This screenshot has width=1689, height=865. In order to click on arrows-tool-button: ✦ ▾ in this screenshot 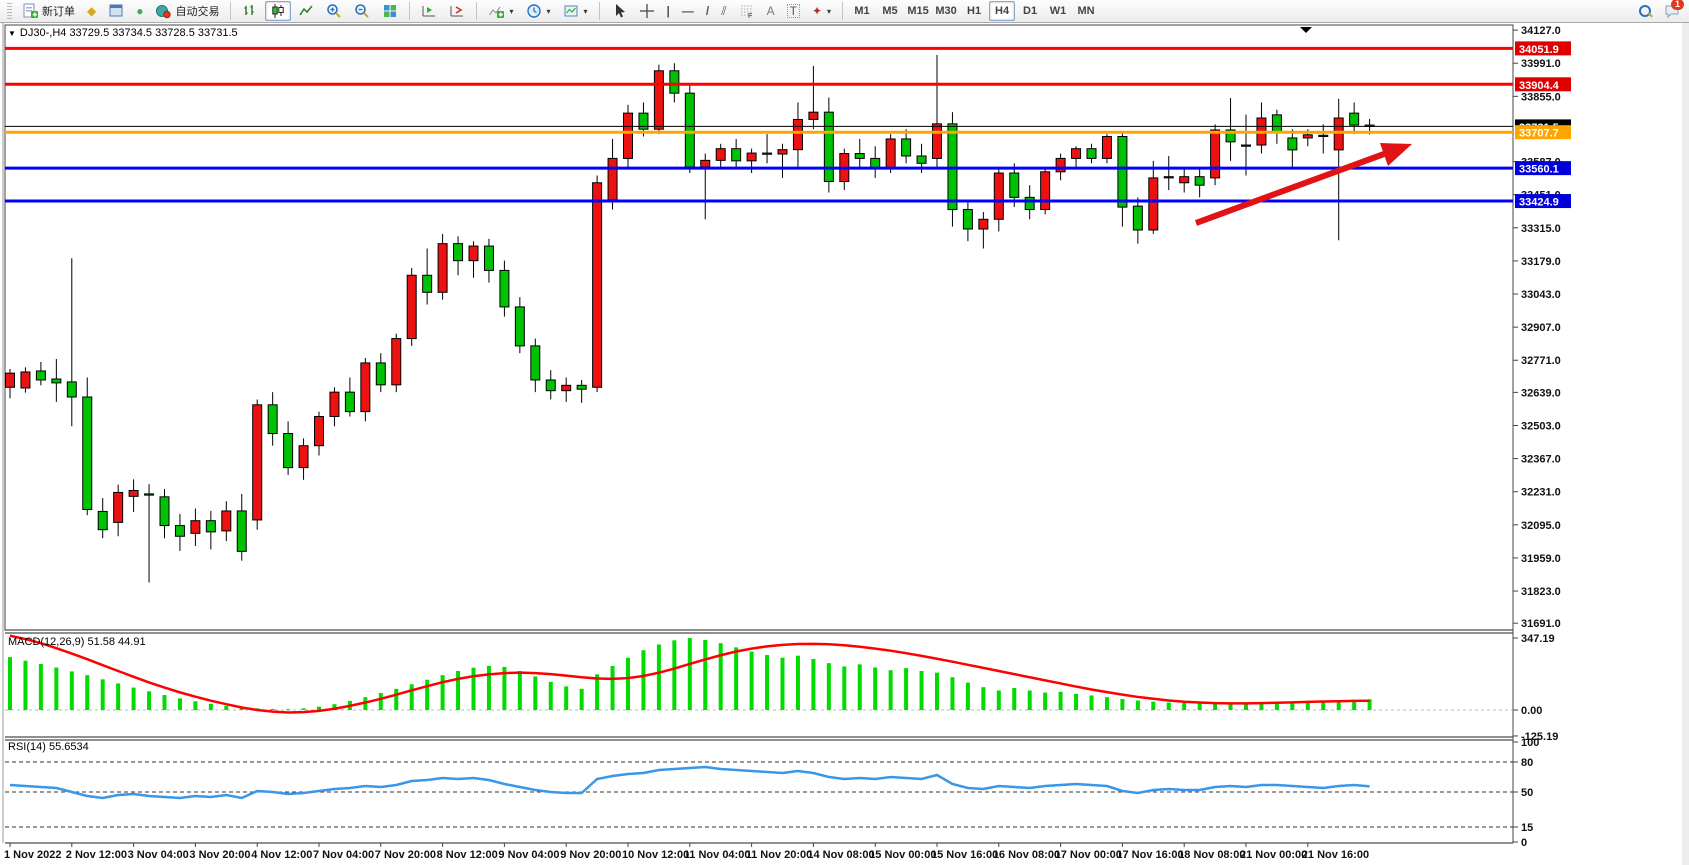, I will do `click(821, 11)`.